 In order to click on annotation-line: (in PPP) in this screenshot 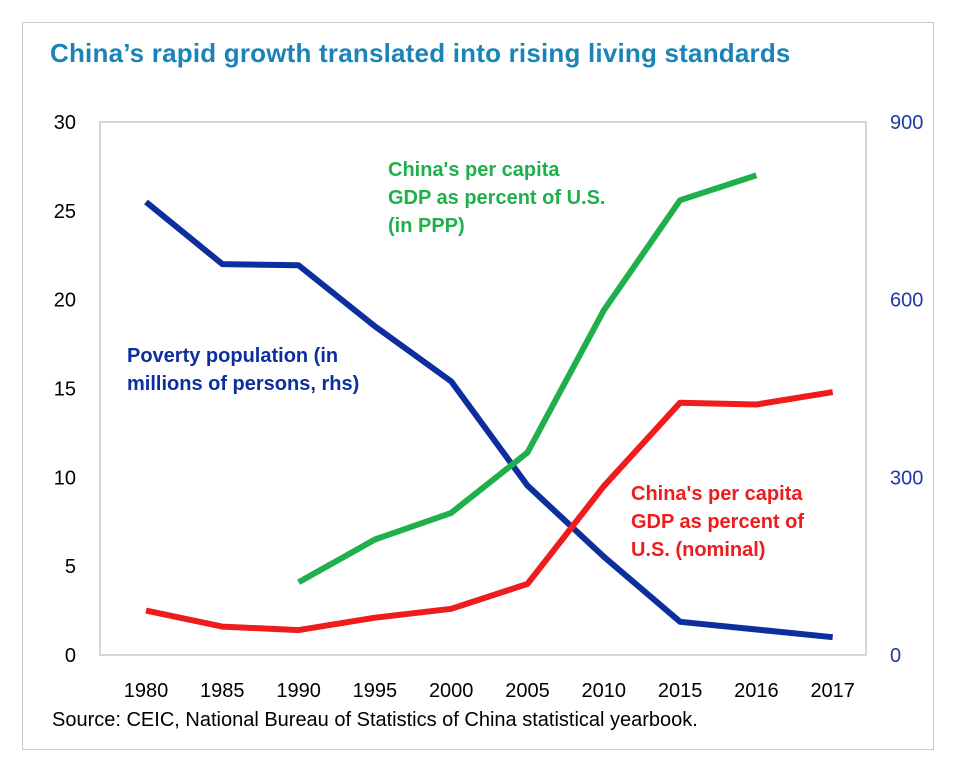, I will do `click(426, 226)`.